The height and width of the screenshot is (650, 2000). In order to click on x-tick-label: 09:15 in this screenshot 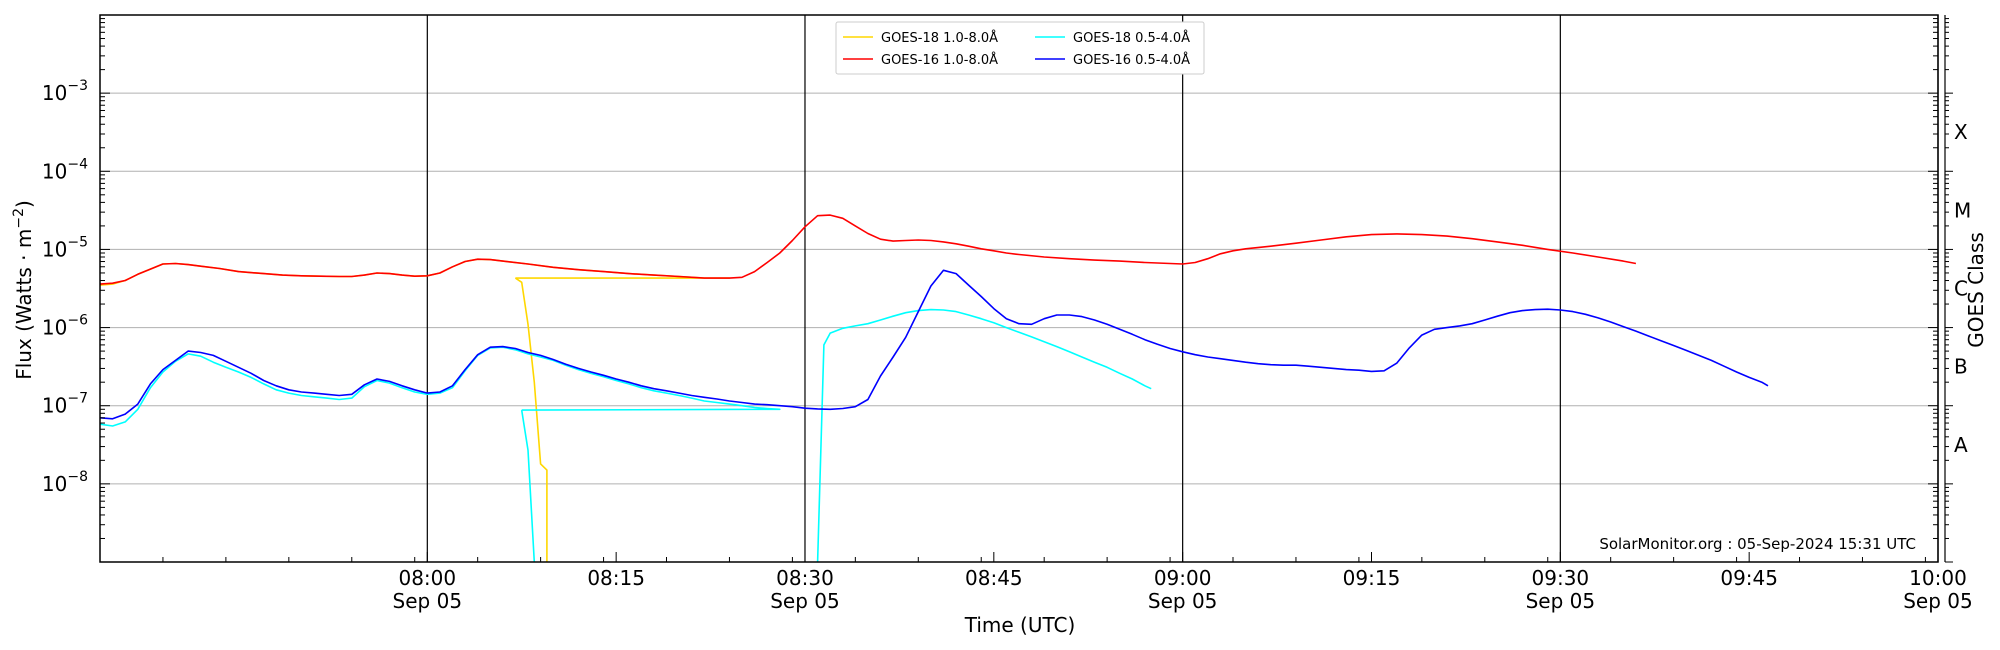, I will do `click(1372, 578)`.